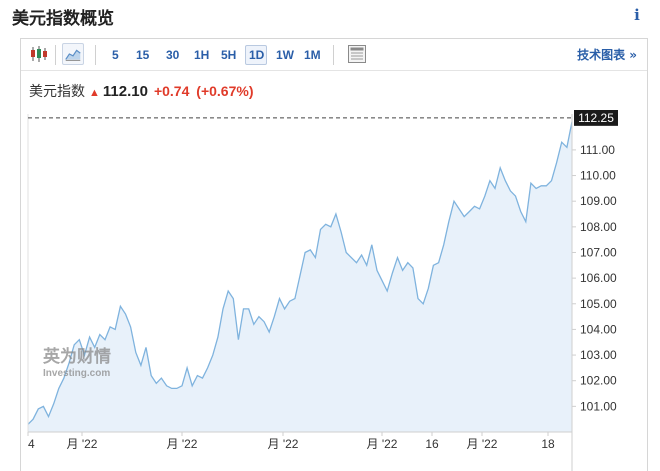  What do you see at coordinates (115, 55) in the screenshot?
I see `interval-5-button: 5` at bounding box center [115, 55].